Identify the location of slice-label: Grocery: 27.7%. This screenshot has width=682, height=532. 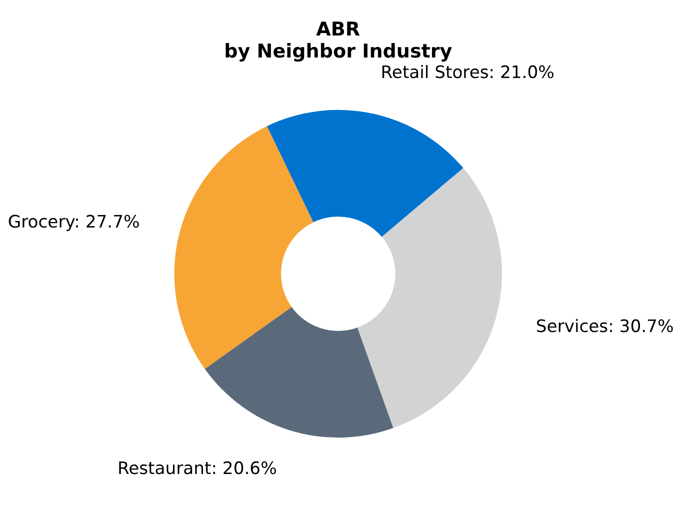
(74, 222).